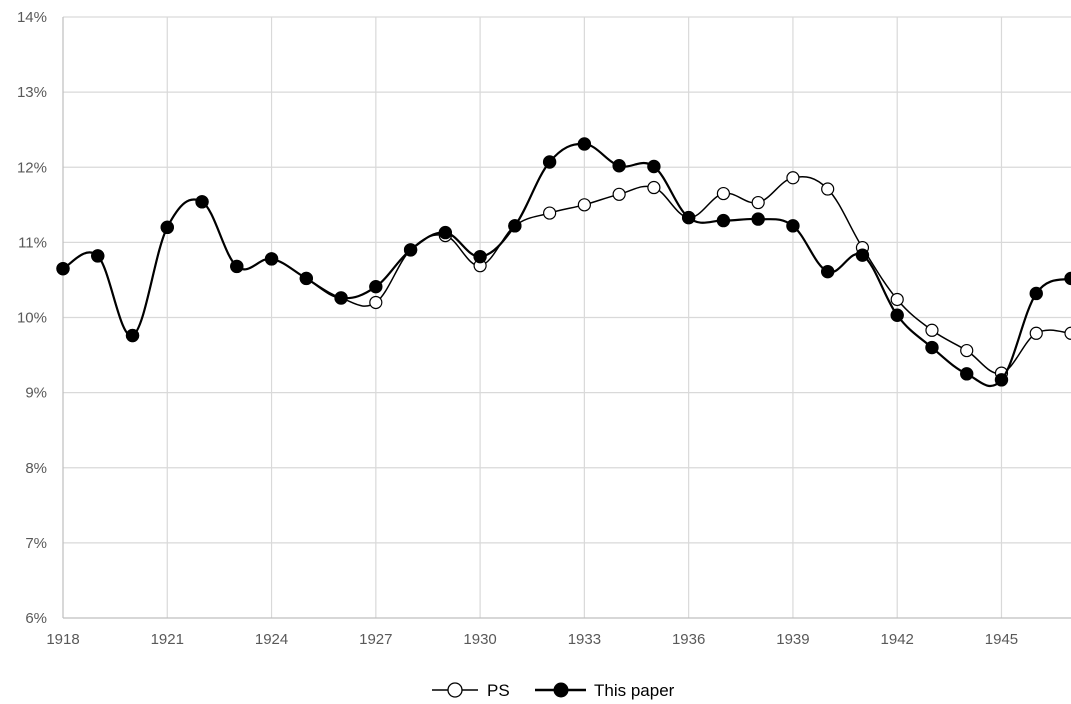 The width and height of the screenshot is (1071, 704). I want to click on y-tick-label: 13%, so click(32, 92).